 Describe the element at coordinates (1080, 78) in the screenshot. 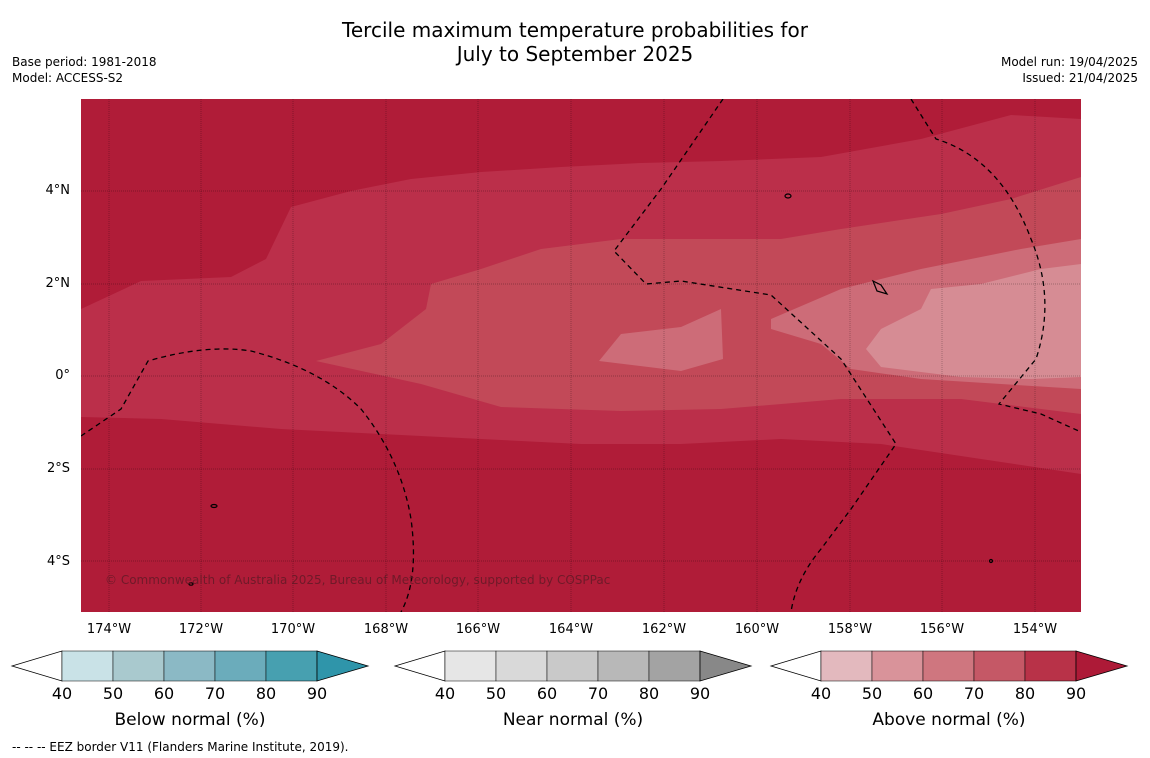

I see `issued-date: Issued: 21/04/2025` at that location.